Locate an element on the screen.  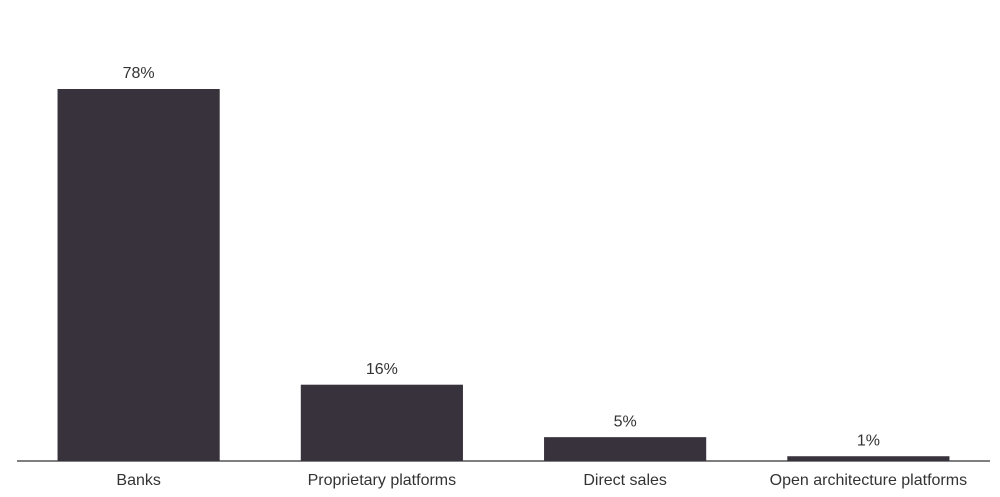
value-label: 5% is located at coordinates (625, 421).